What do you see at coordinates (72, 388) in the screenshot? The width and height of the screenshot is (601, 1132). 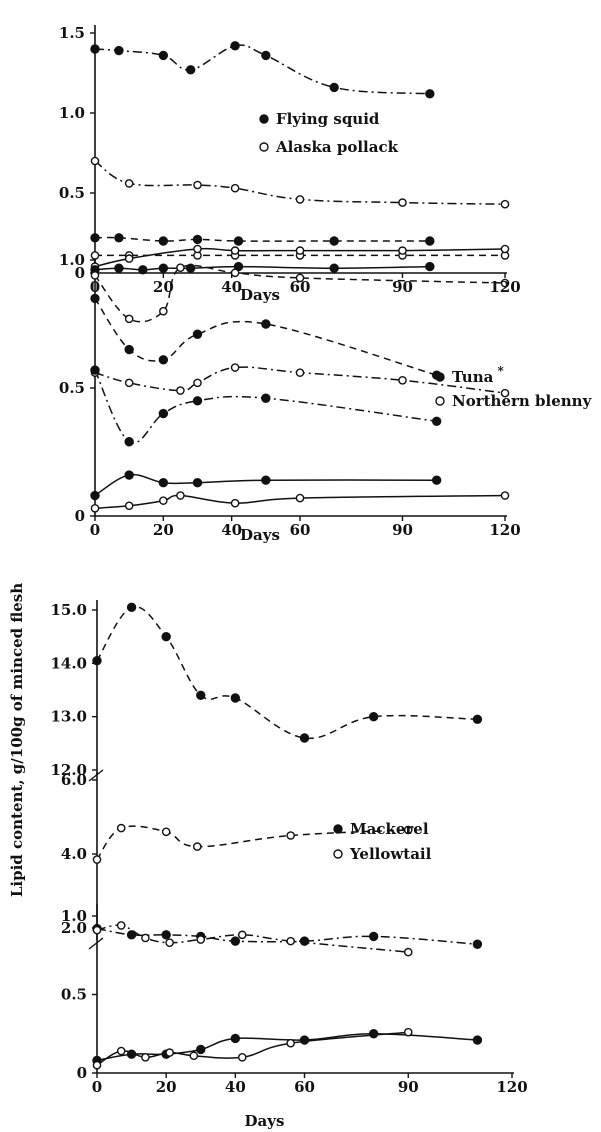 I see `panel-b-y-tick-label: 0.5` at bounding box center [72, 388].